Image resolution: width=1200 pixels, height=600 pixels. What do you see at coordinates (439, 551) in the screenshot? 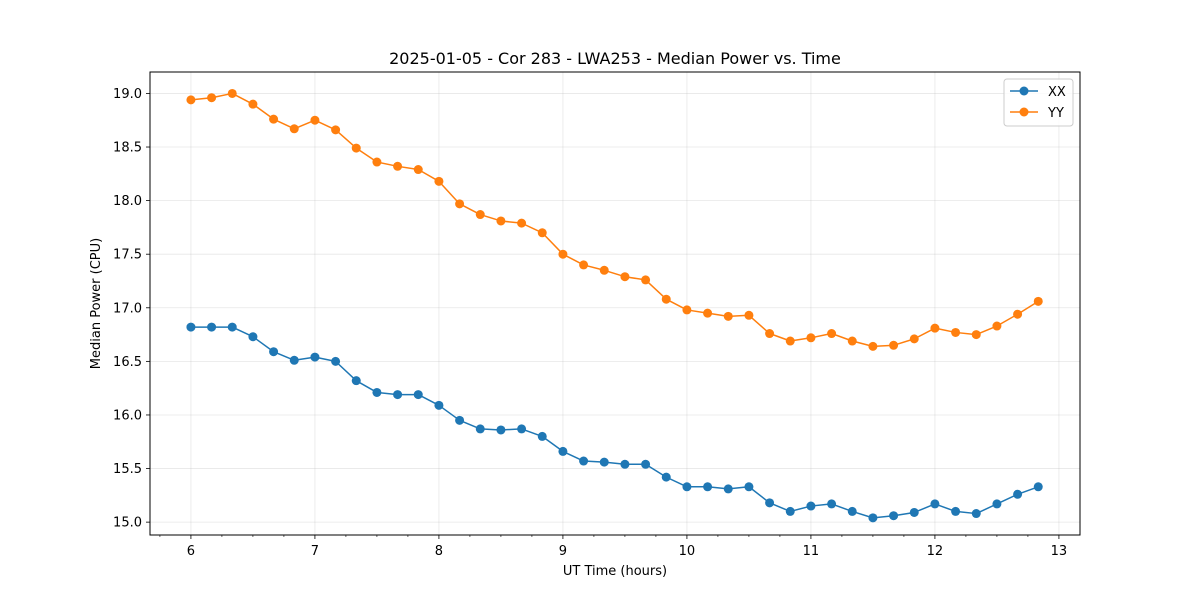
I see `x-tick-label: 8` at bounding box center [439, 551].